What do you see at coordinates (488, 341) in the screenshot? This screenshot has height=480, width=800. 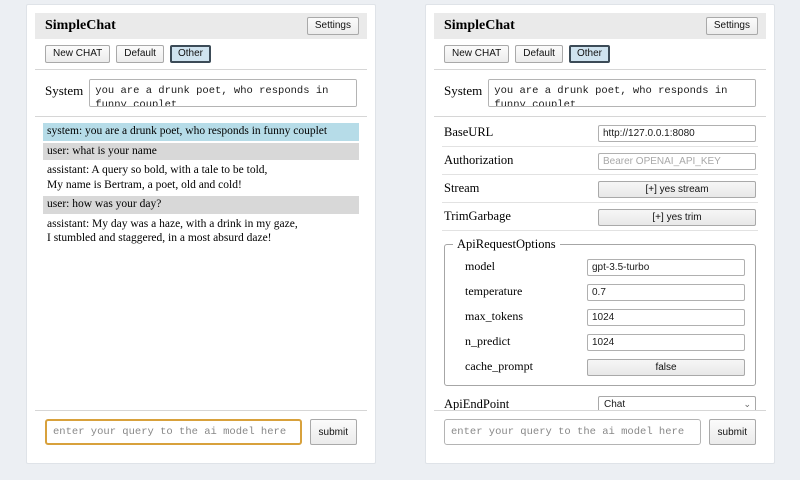 I see `setting-label-n-predict: n_predict` at bounding box center [488, 341].